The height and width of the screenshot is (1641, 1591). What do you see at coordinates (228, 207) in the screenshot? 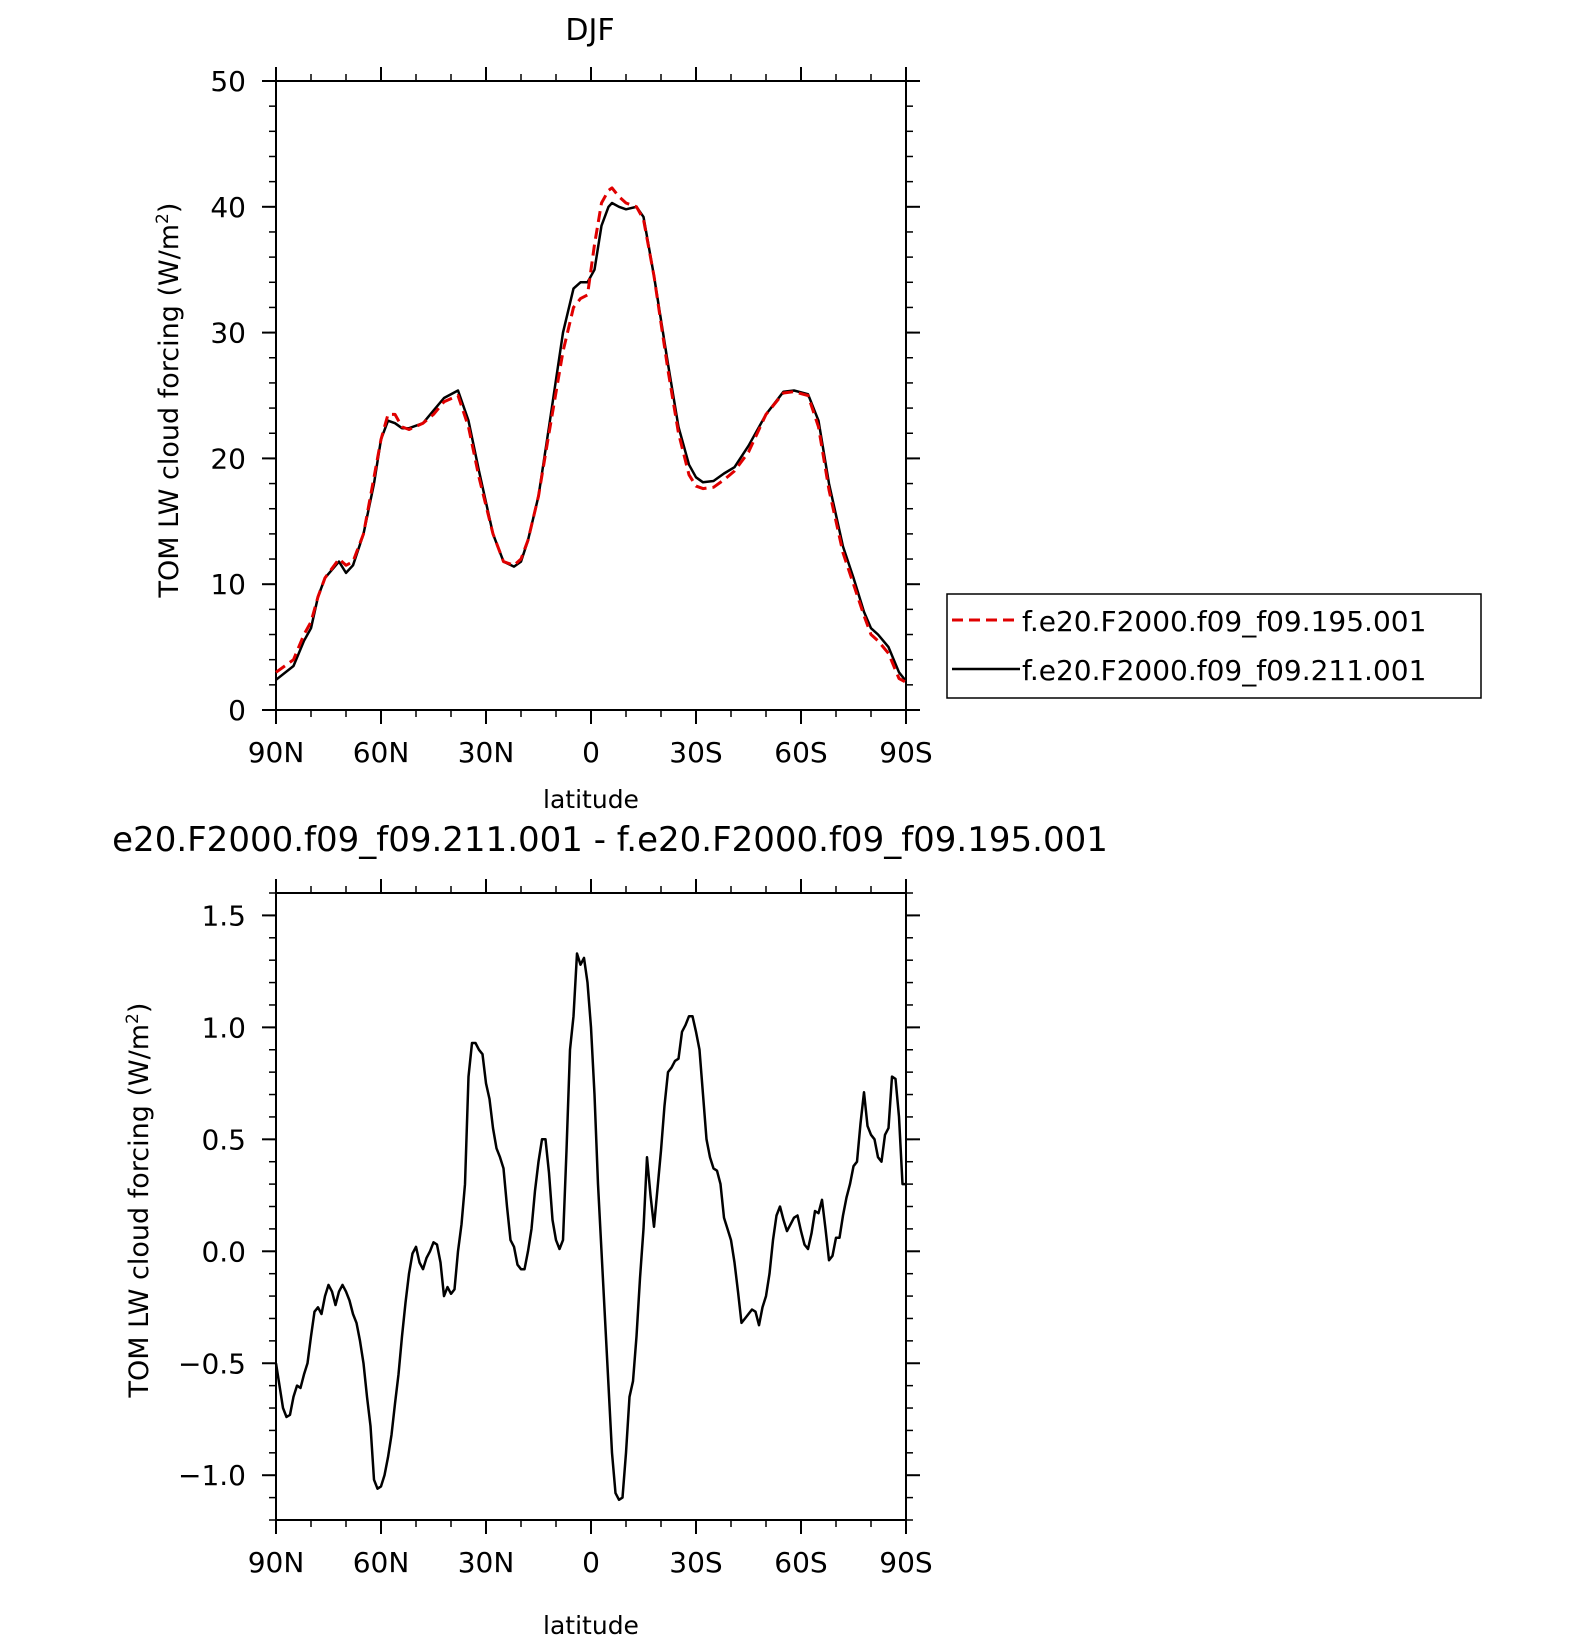
I see `y-tick-label: 40` at bounding box center [228, 207].